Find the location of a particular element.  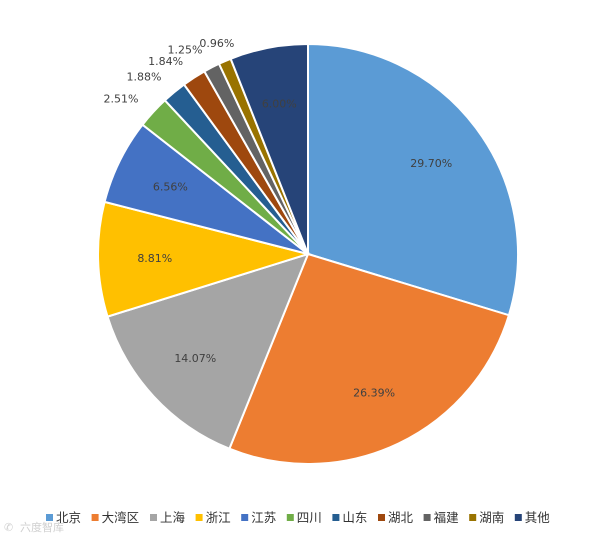

legend-item-4: 江苏 is located at coordinates (258, 517).